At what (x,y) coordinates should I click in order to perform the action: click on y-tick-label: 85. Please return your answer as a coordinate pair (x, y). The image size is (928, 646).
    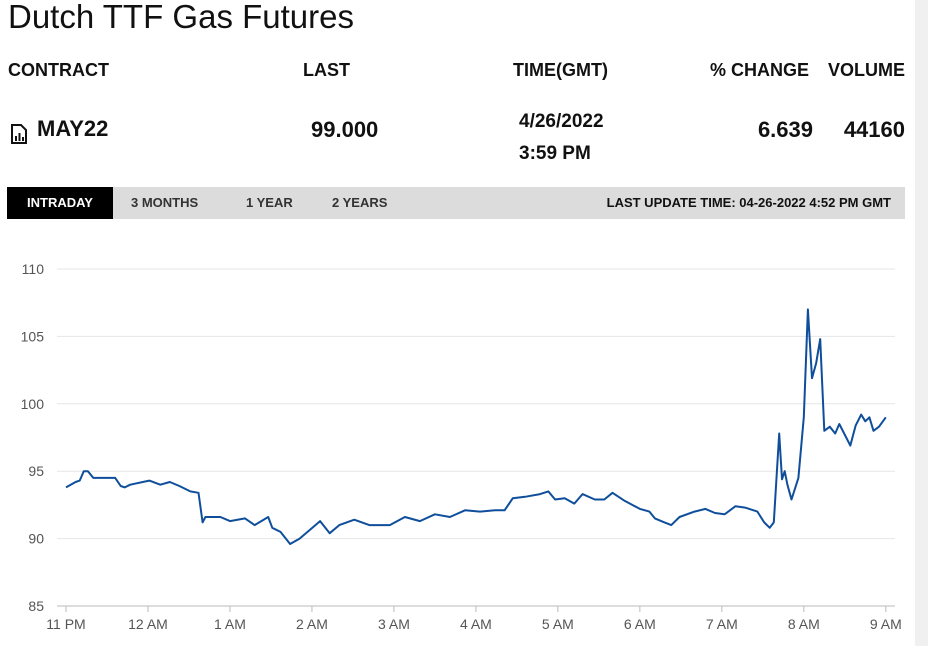
    Looking at the image, I should click on (36, 606).